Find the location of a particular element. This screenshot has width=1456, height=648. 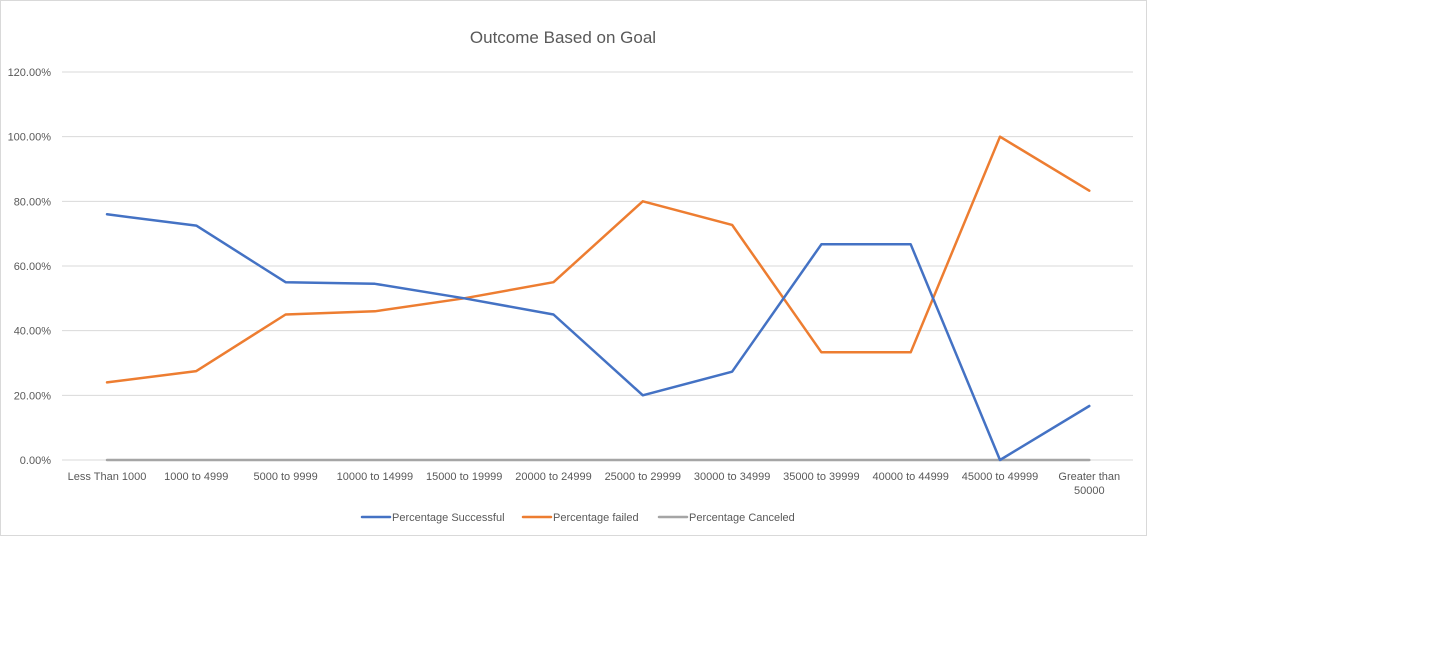

legend-label-2: Percentage Canceled is located at coordinates (742, 518).